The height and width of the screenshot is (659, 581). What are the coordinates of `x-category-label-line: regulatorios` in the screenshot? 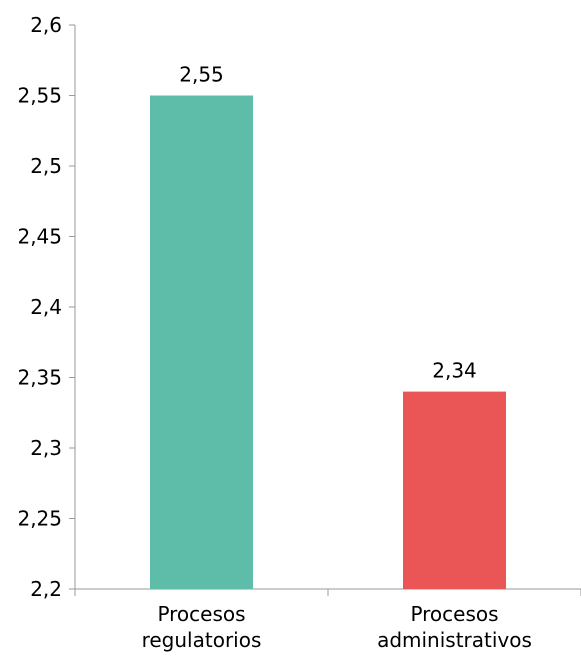 It's located at (202, 640).